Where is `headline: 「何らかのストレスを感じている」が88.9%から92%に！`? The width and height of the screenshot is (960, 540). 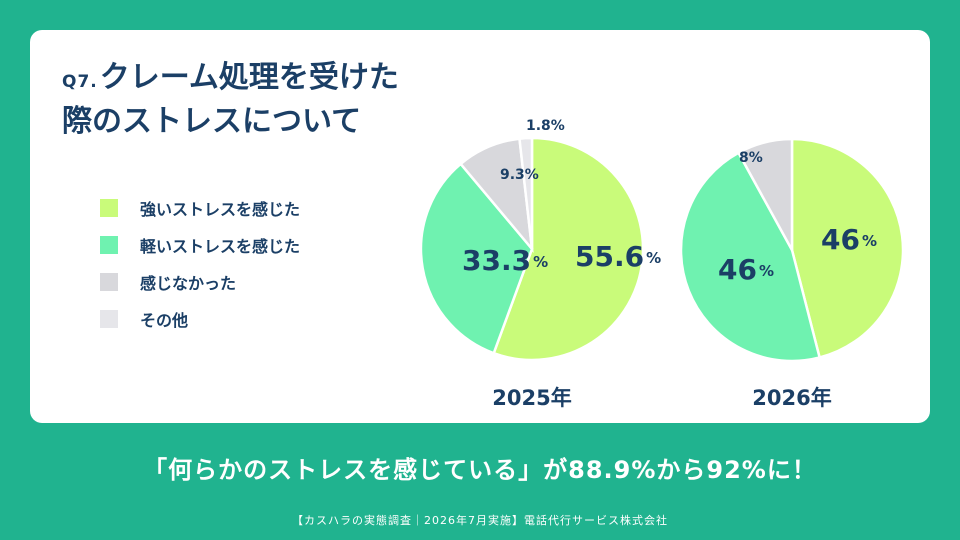 headline: 「何らかのストレスを感じている」が88.9%から92%に！ is located at coordinates (480, 470).